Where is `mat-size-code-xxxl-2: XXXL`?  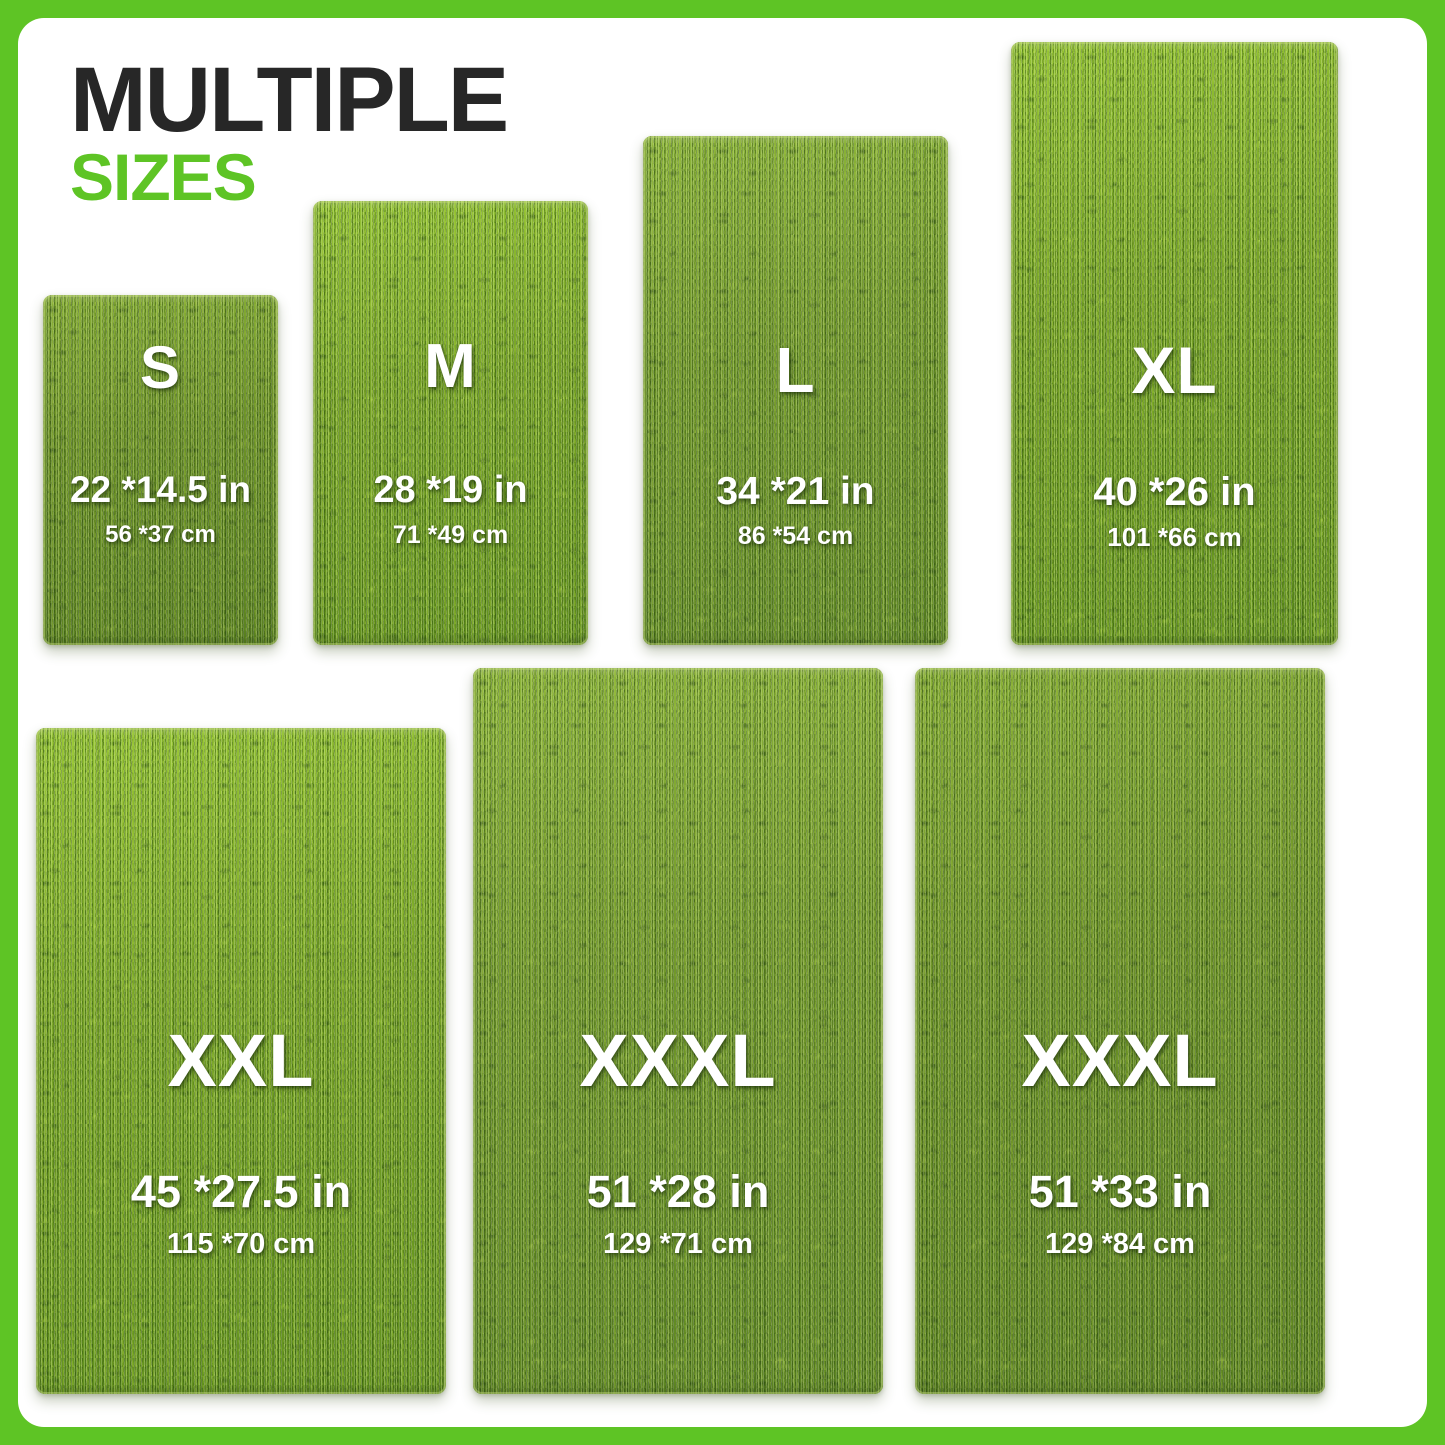
mat-size-code-xxxl-2: XXXL is located at coordinates (1120, 1060).